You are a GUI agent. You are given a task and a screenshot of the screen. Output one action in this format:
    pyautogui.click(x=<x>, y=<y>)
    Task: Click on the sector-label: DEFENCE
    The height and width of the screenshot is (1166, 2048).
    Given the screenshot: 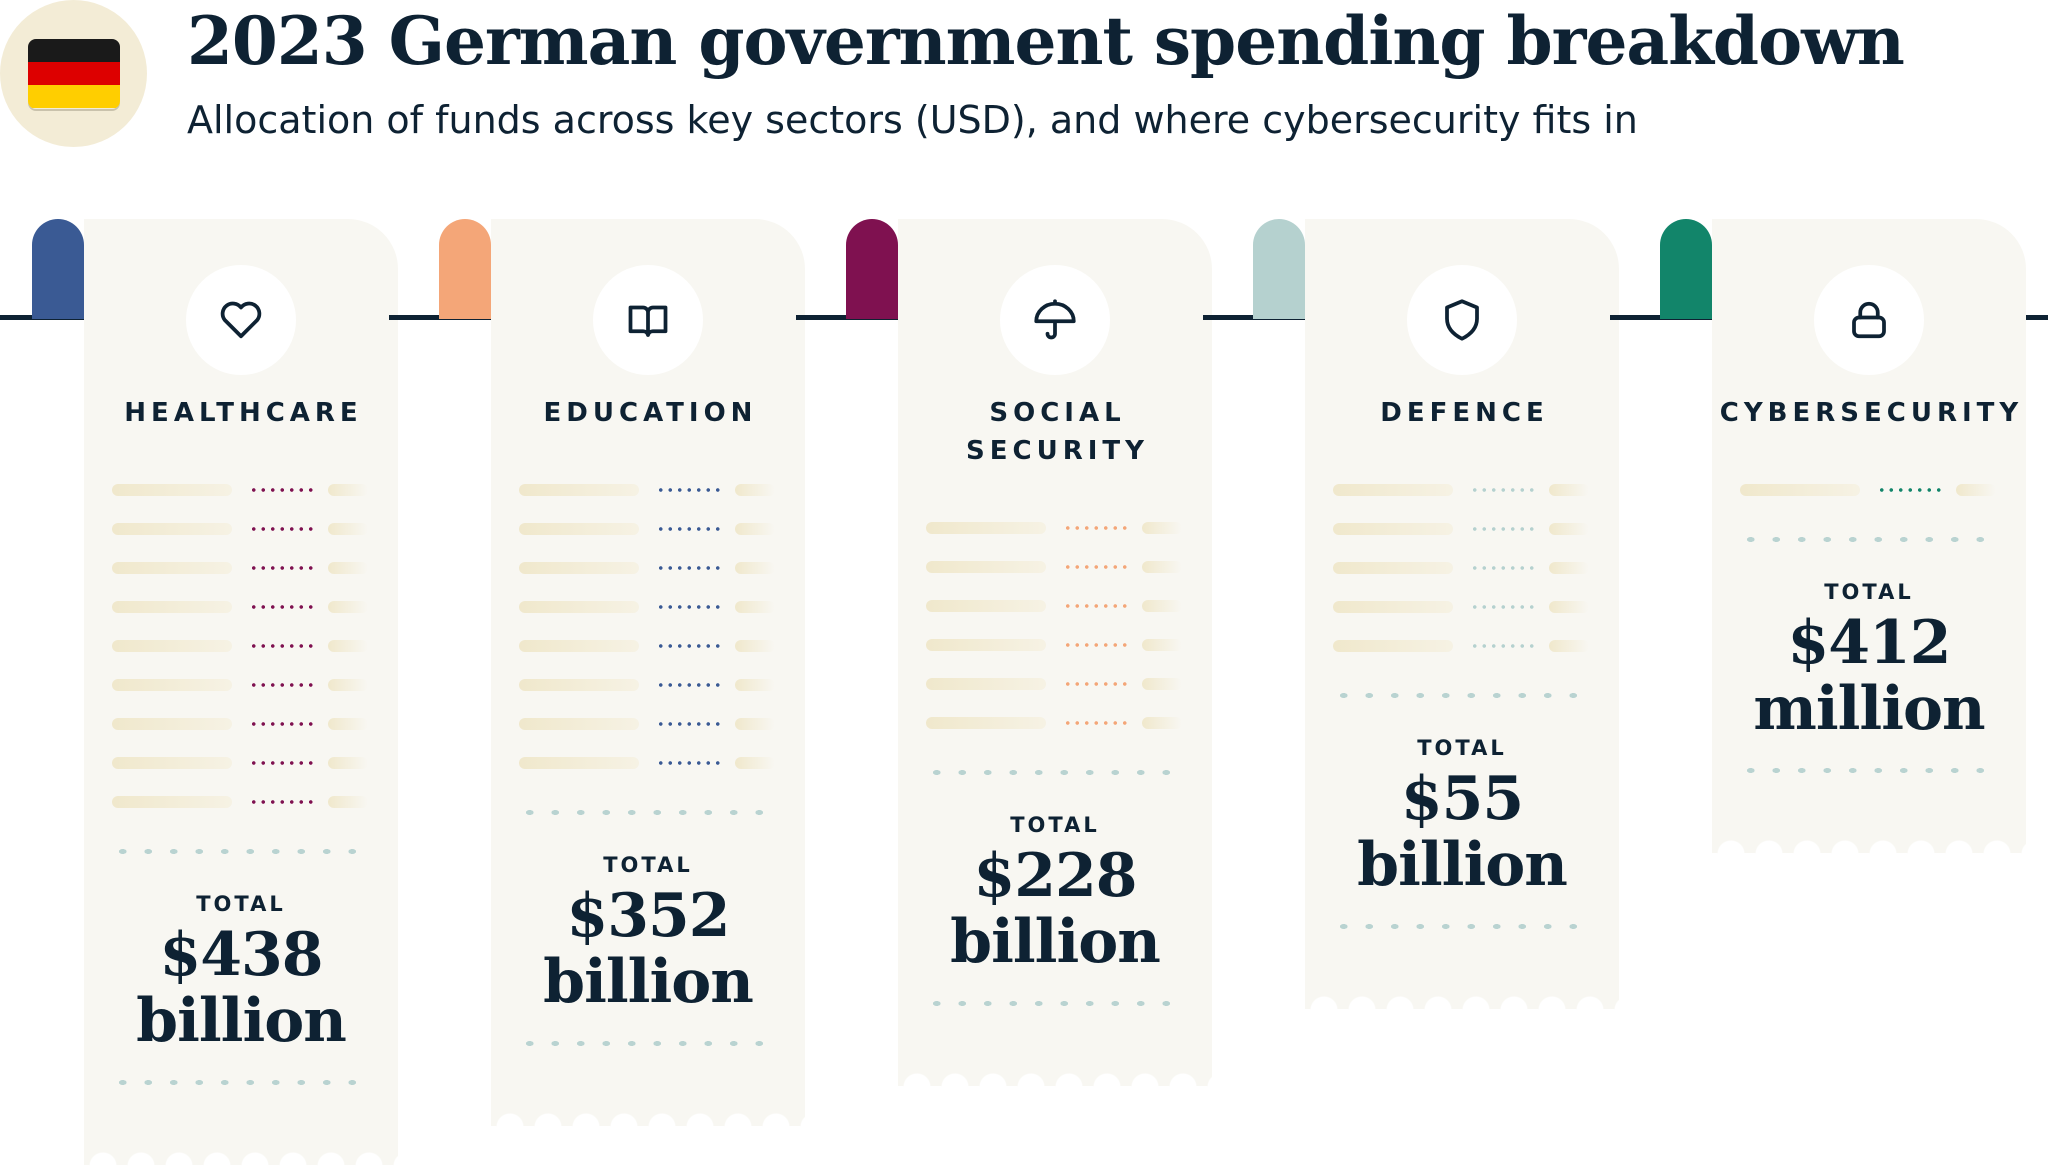 What is the action you would take?
    pyautogui.click(x=1464, y=413)
    